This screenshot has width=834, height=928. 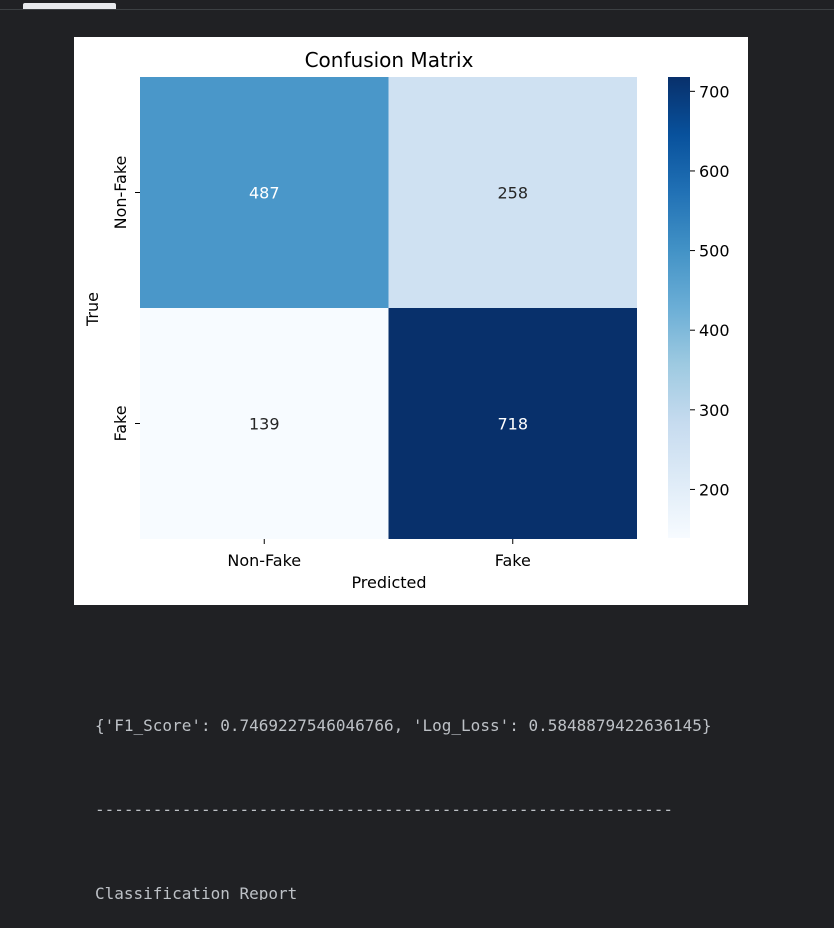 I want to click on colorbar-tick-label: 700, so click(x=714, y=91).